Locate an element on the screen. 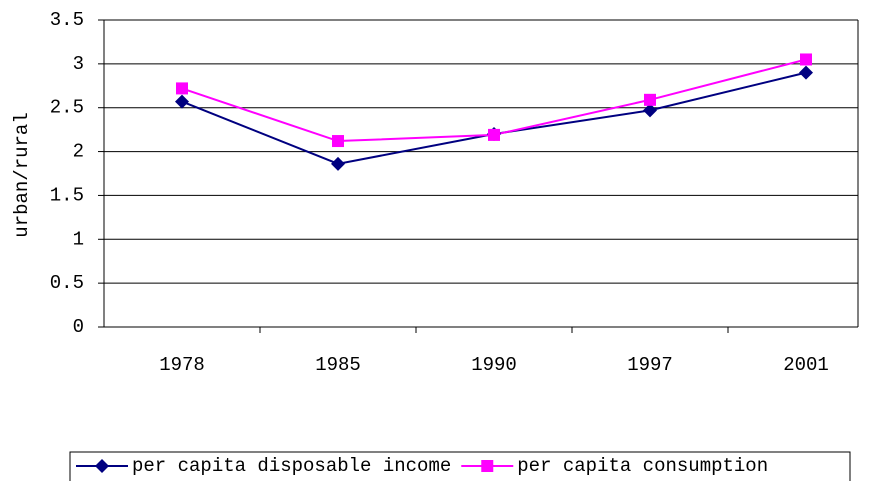  y-tick-label: 3.5 is located at coordinates (67, 20).